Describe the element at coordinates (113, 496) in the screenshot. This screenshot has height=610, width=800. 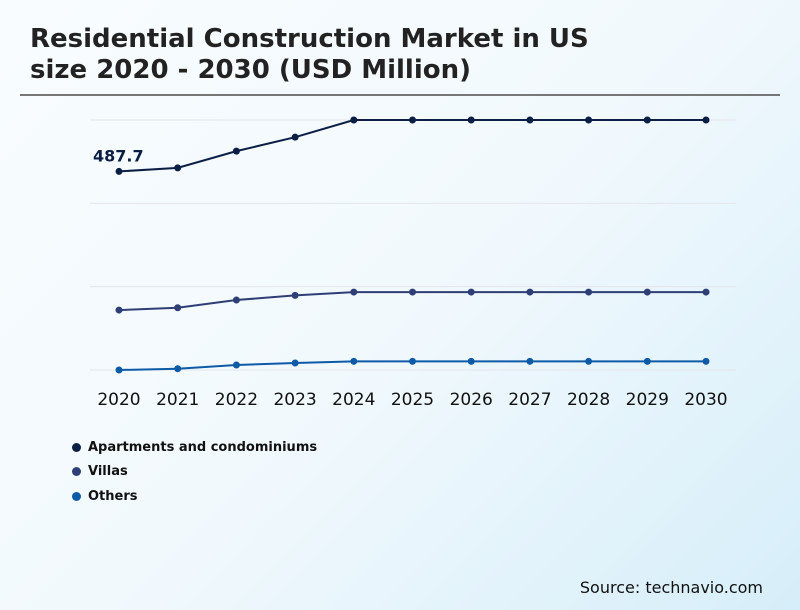
I see `legend-label: Others` at that location.